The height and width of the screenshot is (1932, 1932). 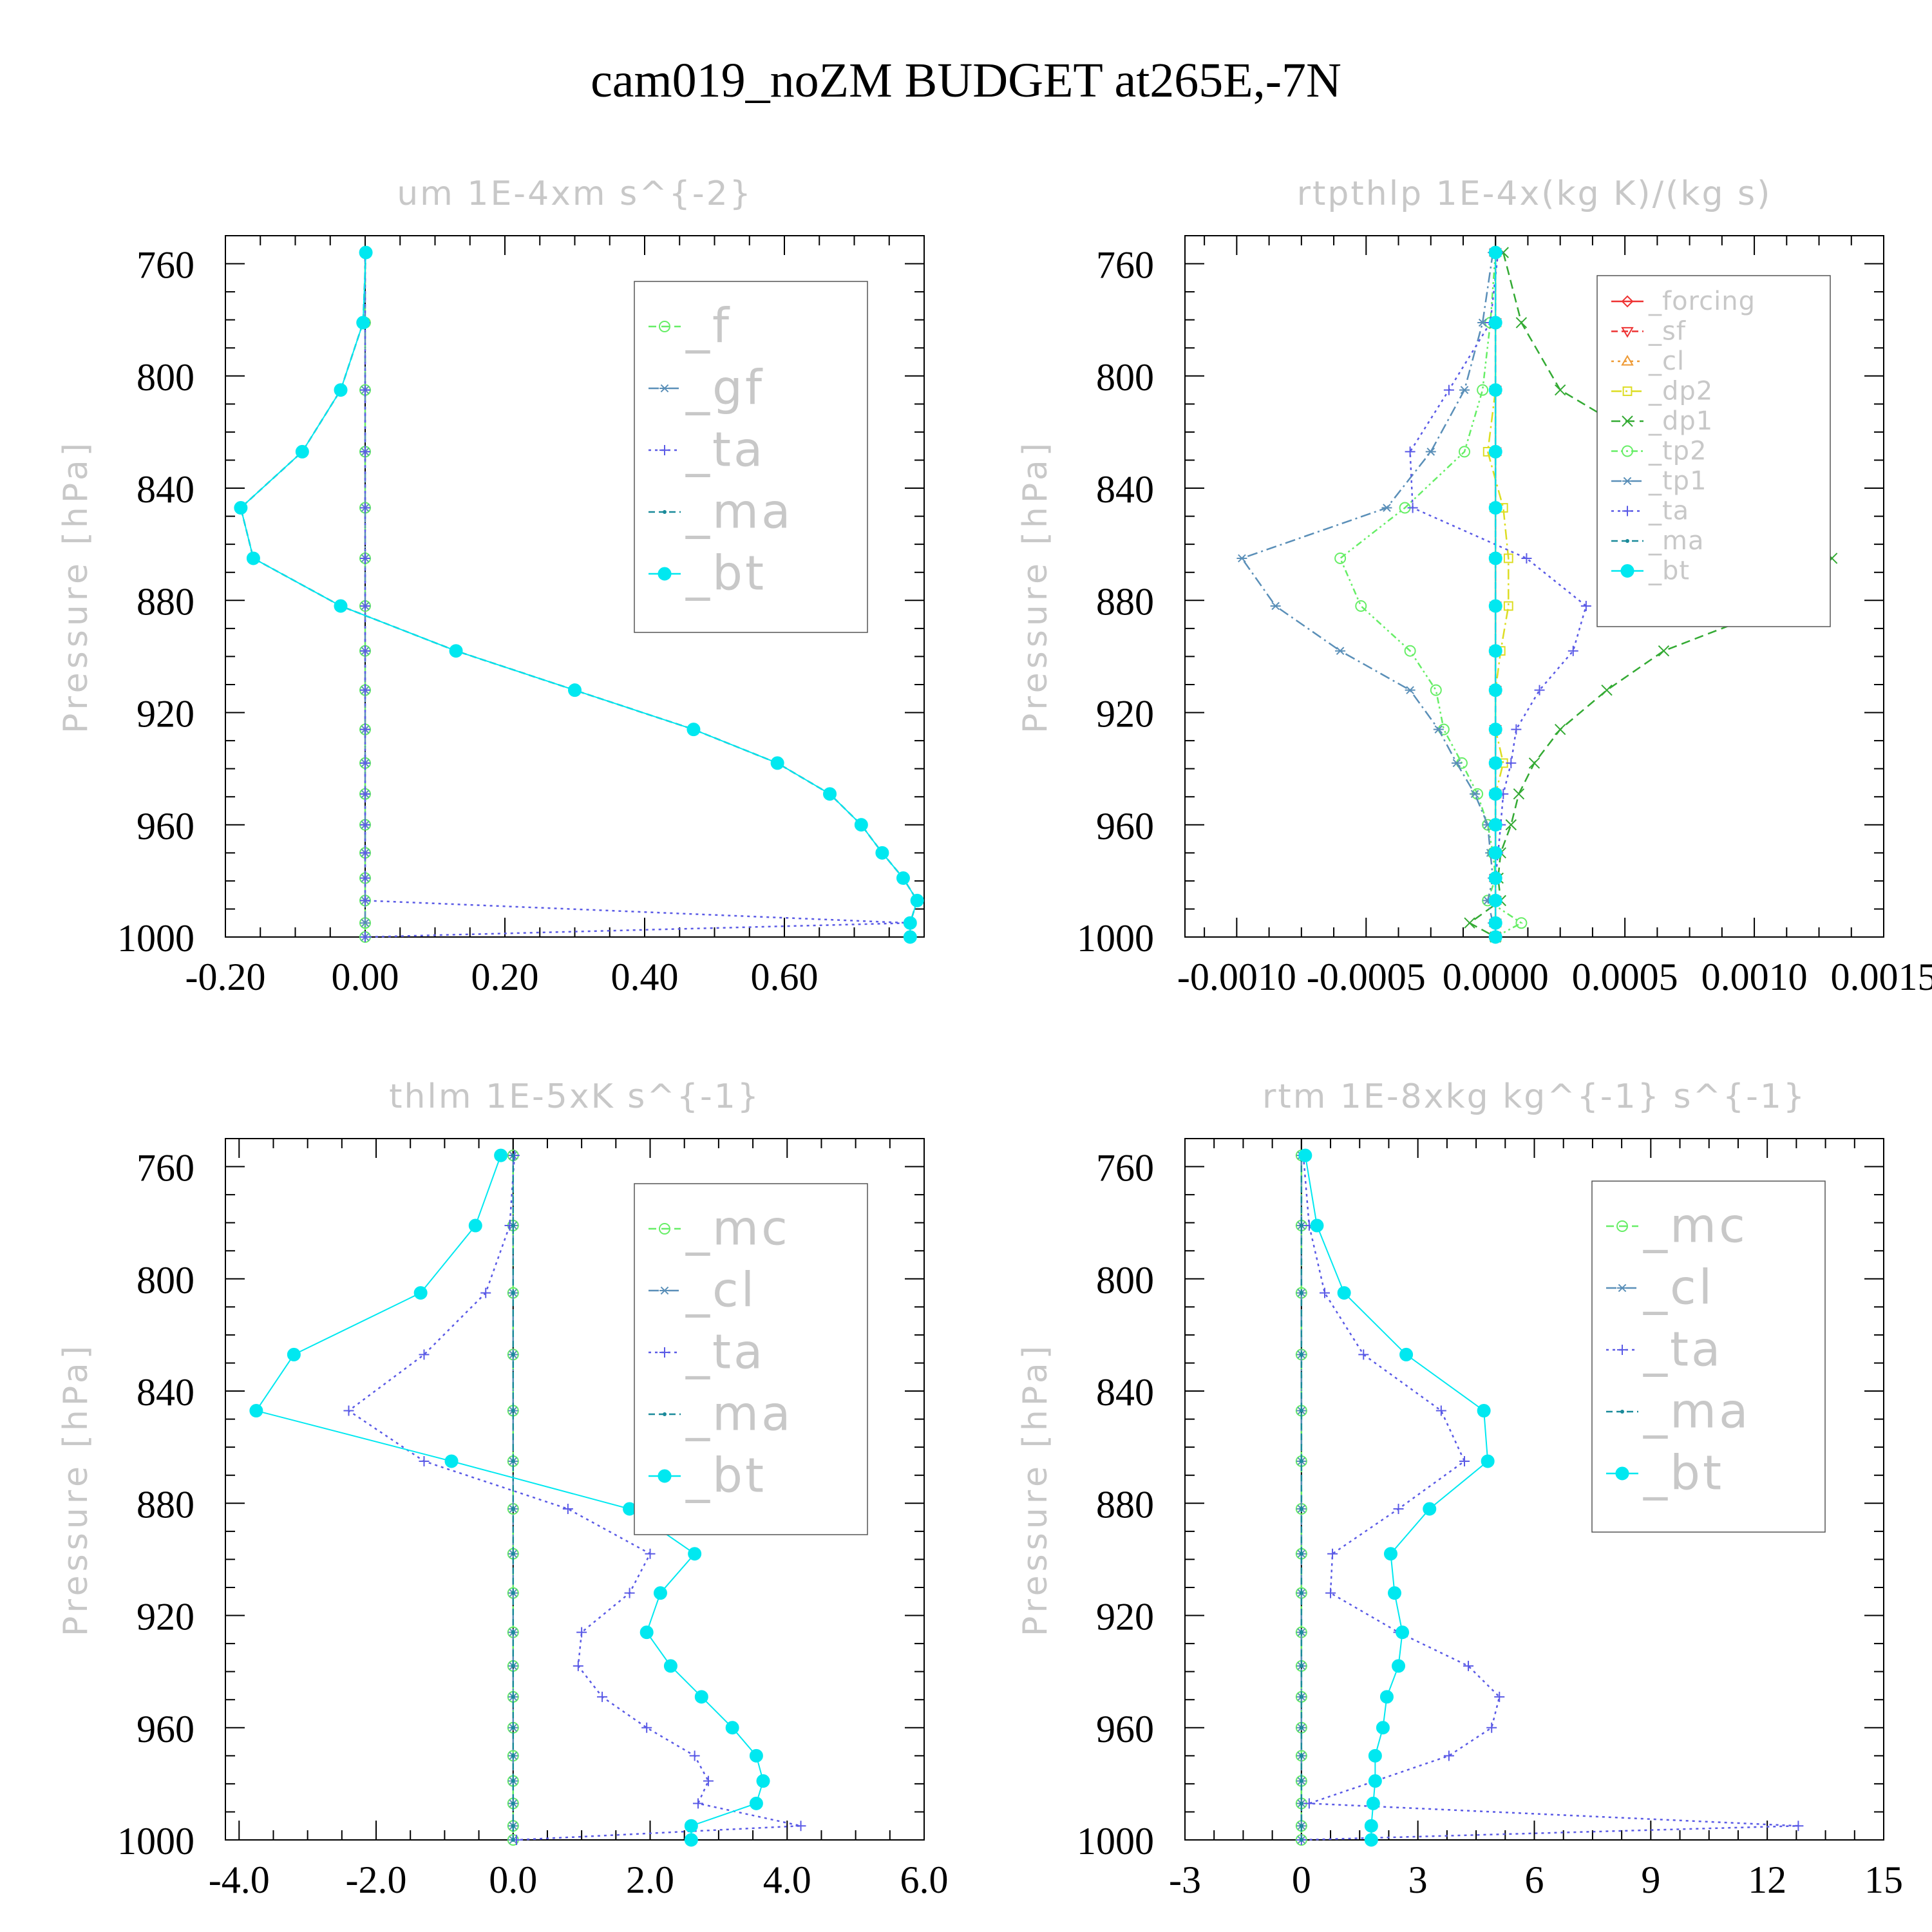 I want to click on series-tp2, so click(x=1431, y=595).